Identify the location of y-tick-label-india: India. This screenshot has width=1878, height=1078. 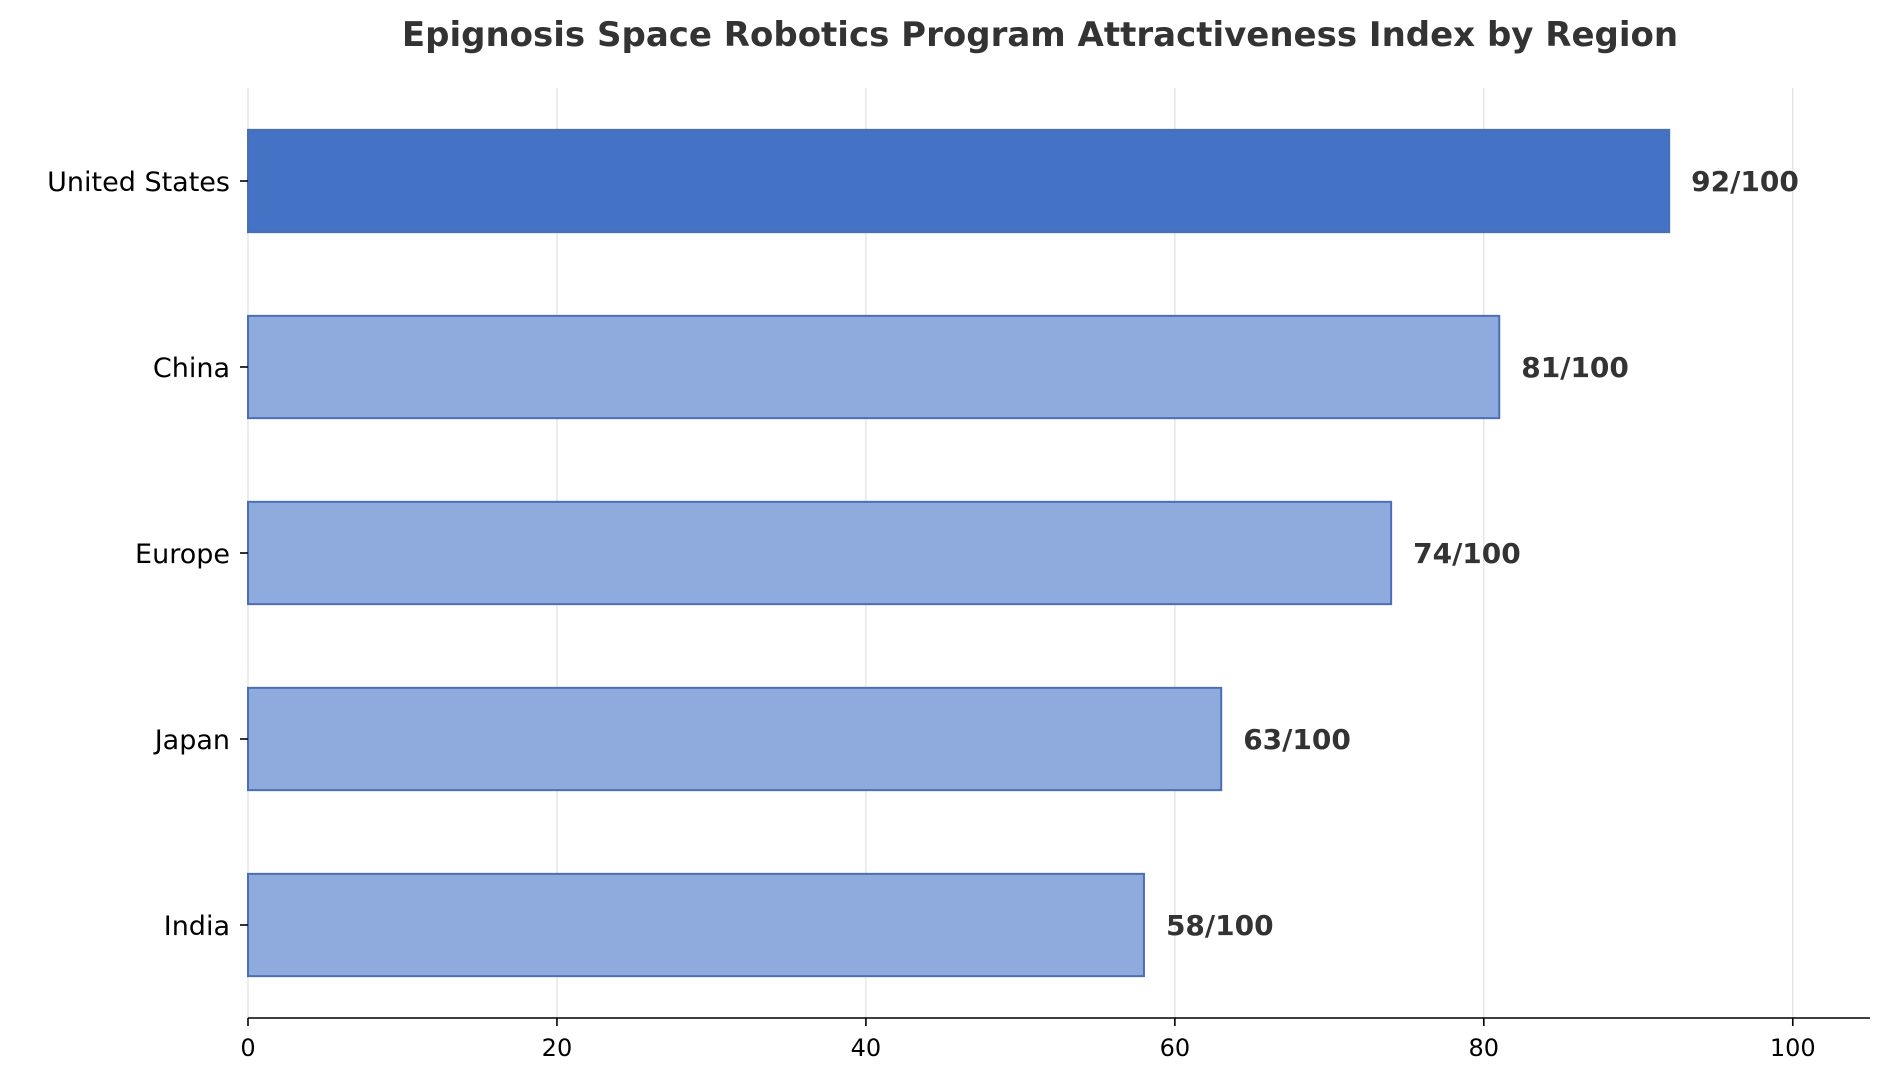
(197, 926).